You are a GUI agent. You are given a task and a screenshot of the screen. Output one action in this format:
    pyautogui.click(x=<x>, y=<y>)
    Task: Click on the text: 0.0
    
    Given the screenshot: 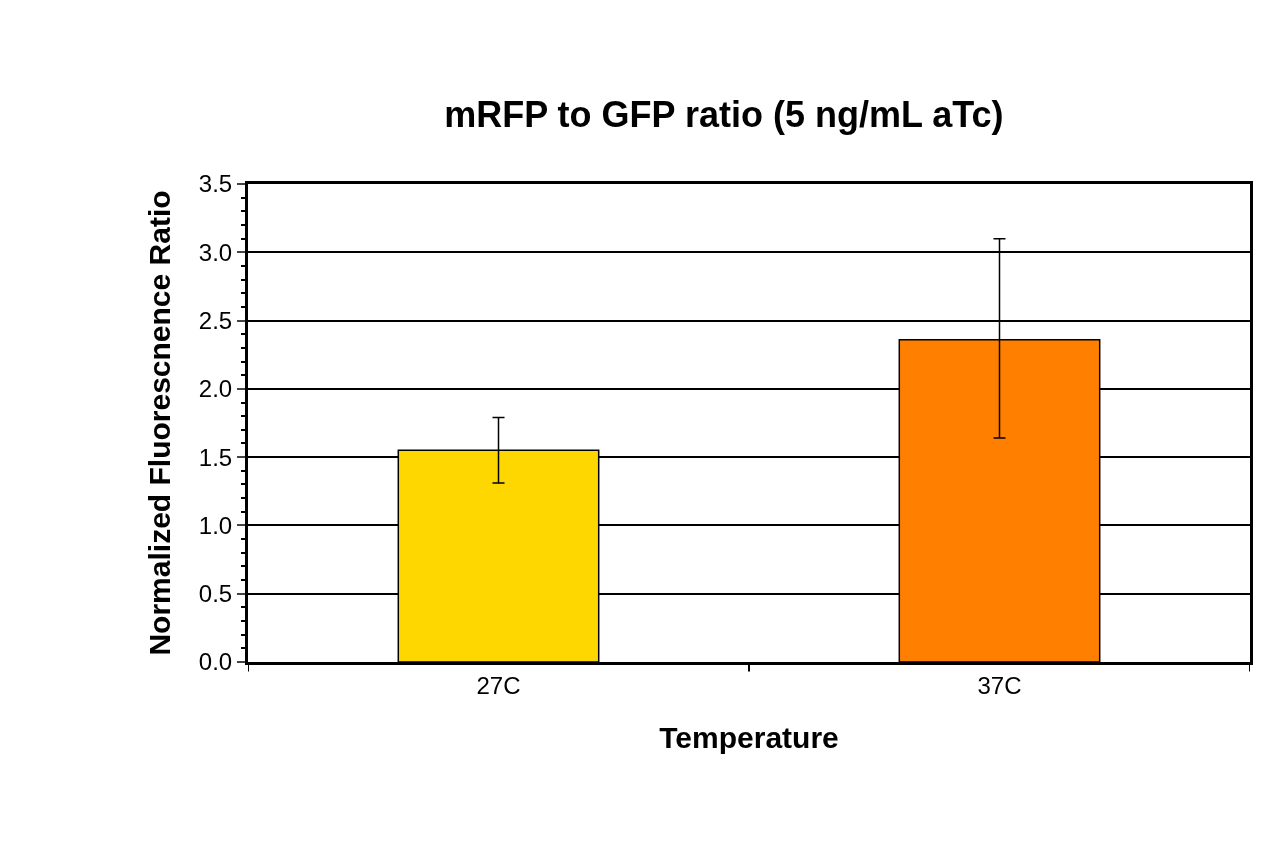 What is the action you would take?
    pyautogui.click(x=215, y=662)
    